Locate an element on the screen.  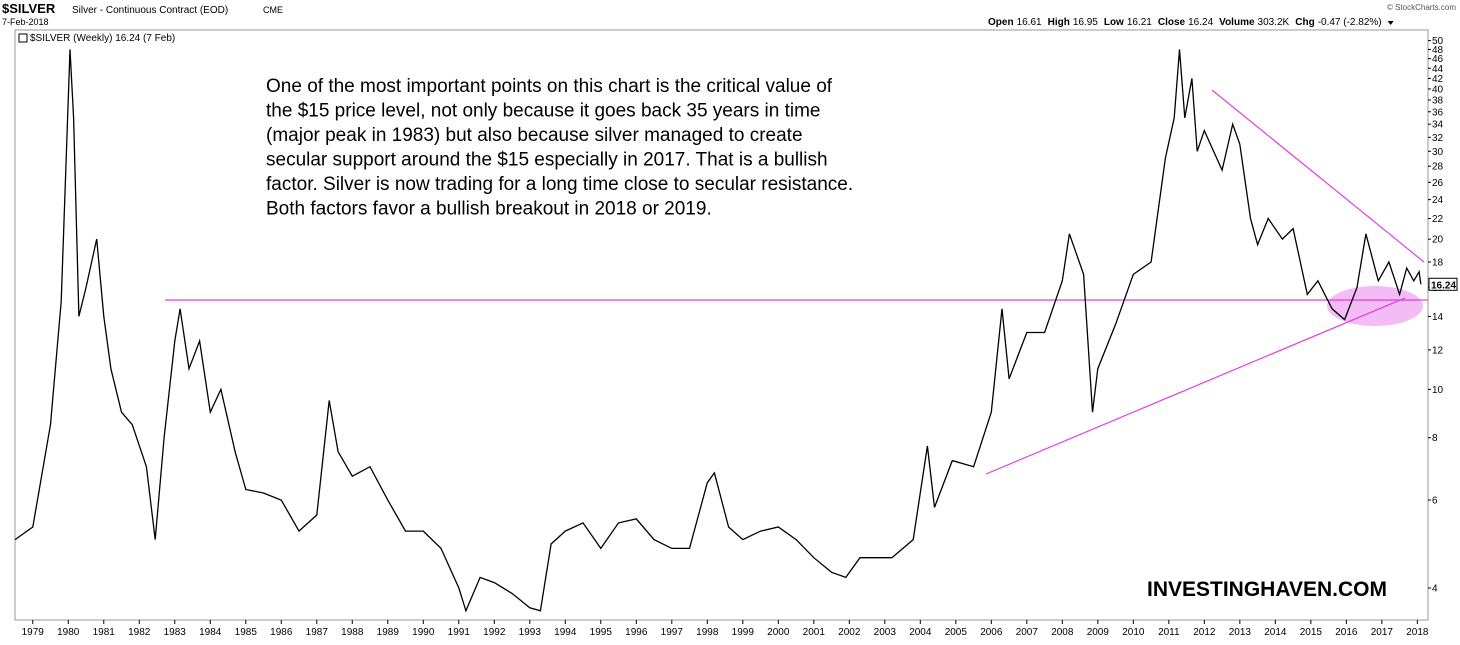
x-tick-label: 1987 is located at coordinates (317, 632).